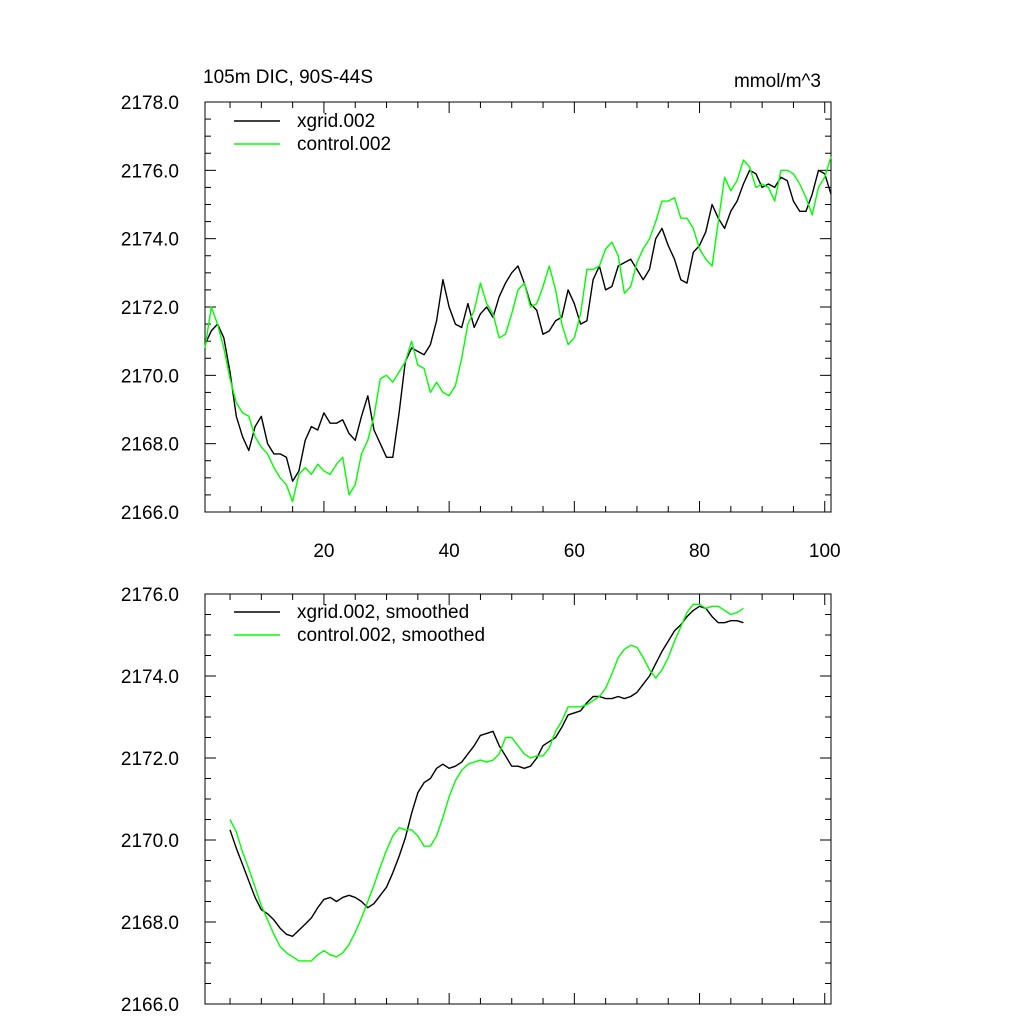 This screenshot has height=1024, width=1024. Describe the element at coordinates (344, 144) in the screenshot. I see `legend-label-control: control.002` at that location.